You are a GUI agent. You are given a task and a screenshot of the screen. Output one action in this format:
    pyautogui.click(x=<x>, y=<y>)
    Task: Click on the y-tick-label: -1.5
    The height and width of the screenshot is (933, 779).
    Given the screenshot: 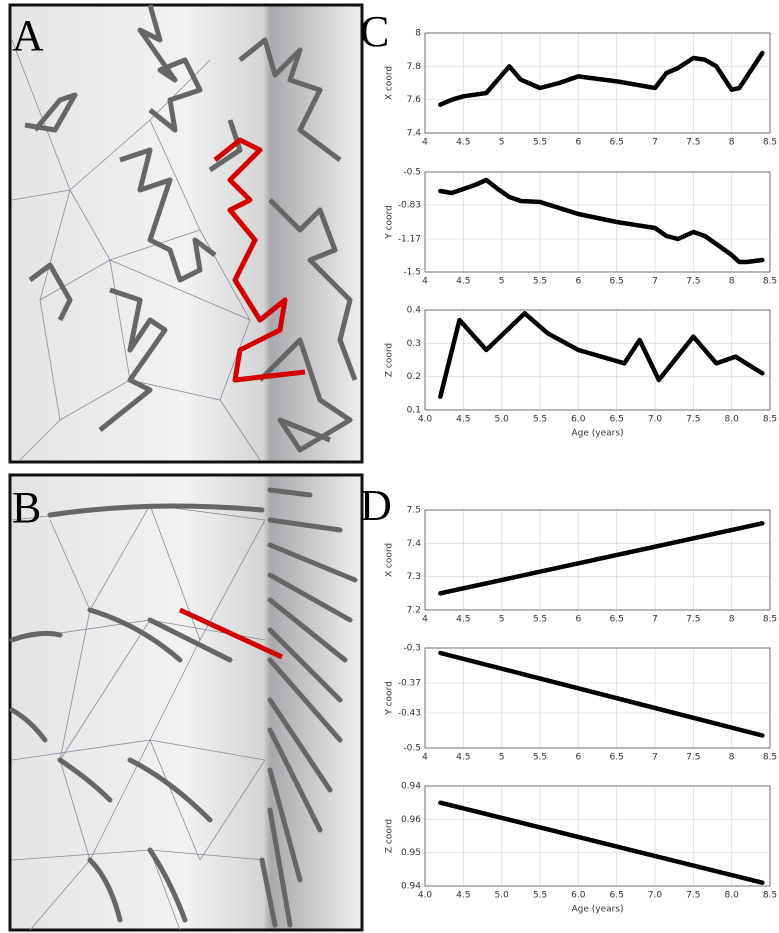 What is the action you would take?
    pyautogui.click(x=412, y=273)
    